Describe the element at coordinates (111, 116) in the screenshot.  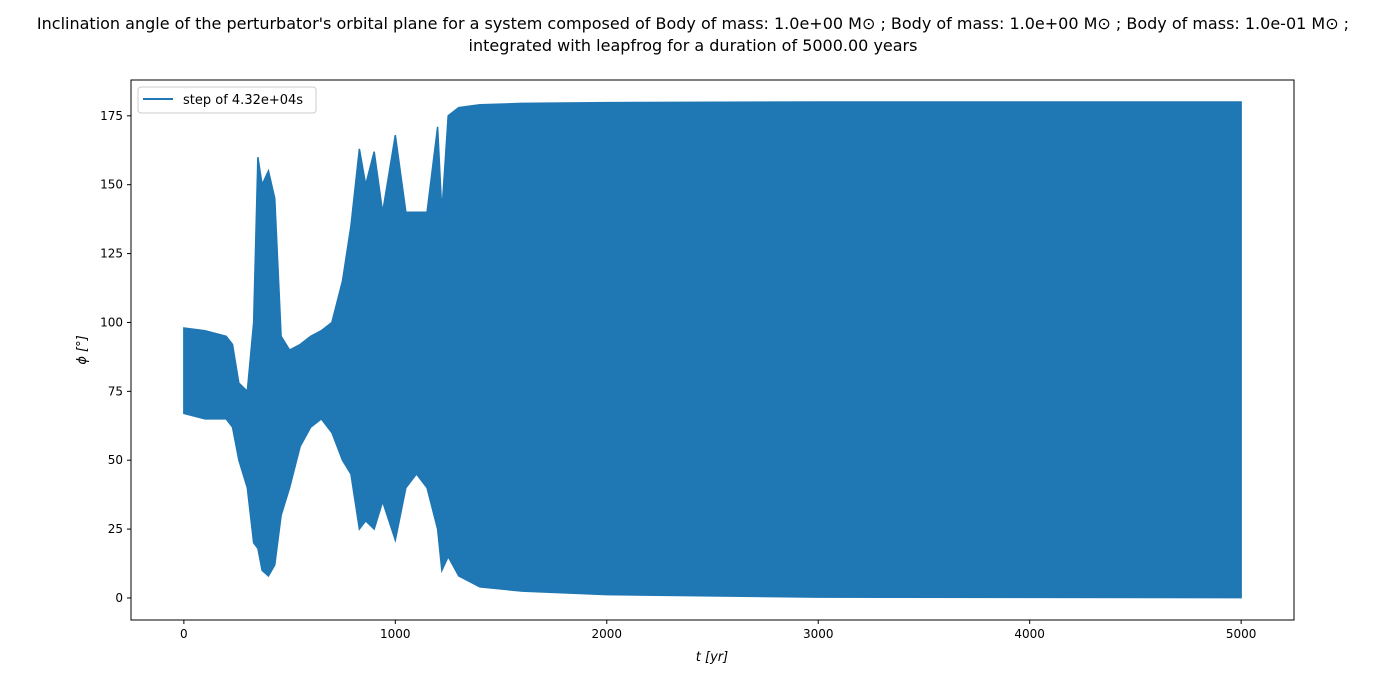
I see `y-tick-label: 175` at that location.